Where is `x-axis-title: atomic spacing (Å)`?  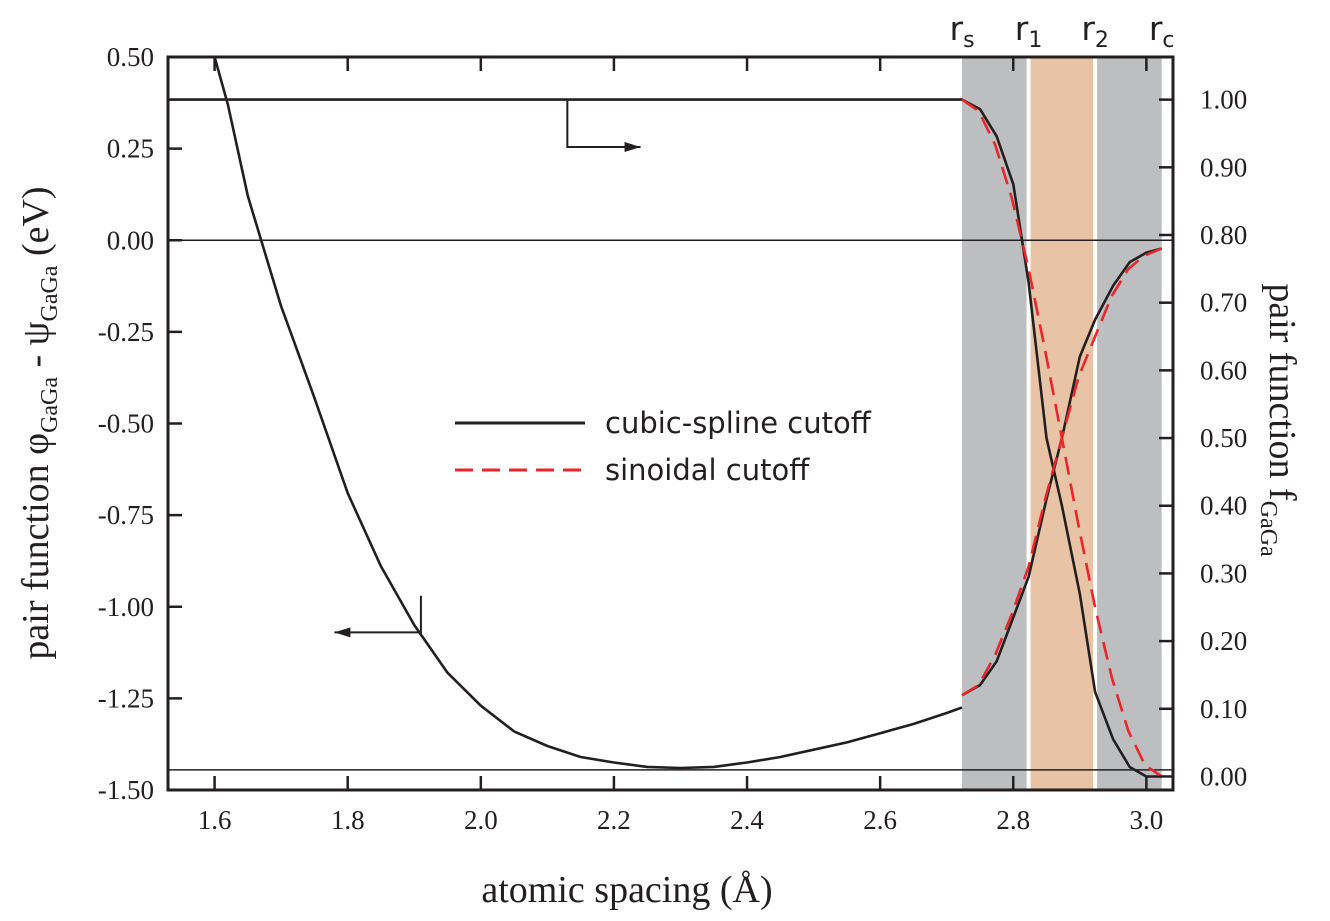 x-axis-title: atomic spacing (Å) is located at coordinates (626, 890).